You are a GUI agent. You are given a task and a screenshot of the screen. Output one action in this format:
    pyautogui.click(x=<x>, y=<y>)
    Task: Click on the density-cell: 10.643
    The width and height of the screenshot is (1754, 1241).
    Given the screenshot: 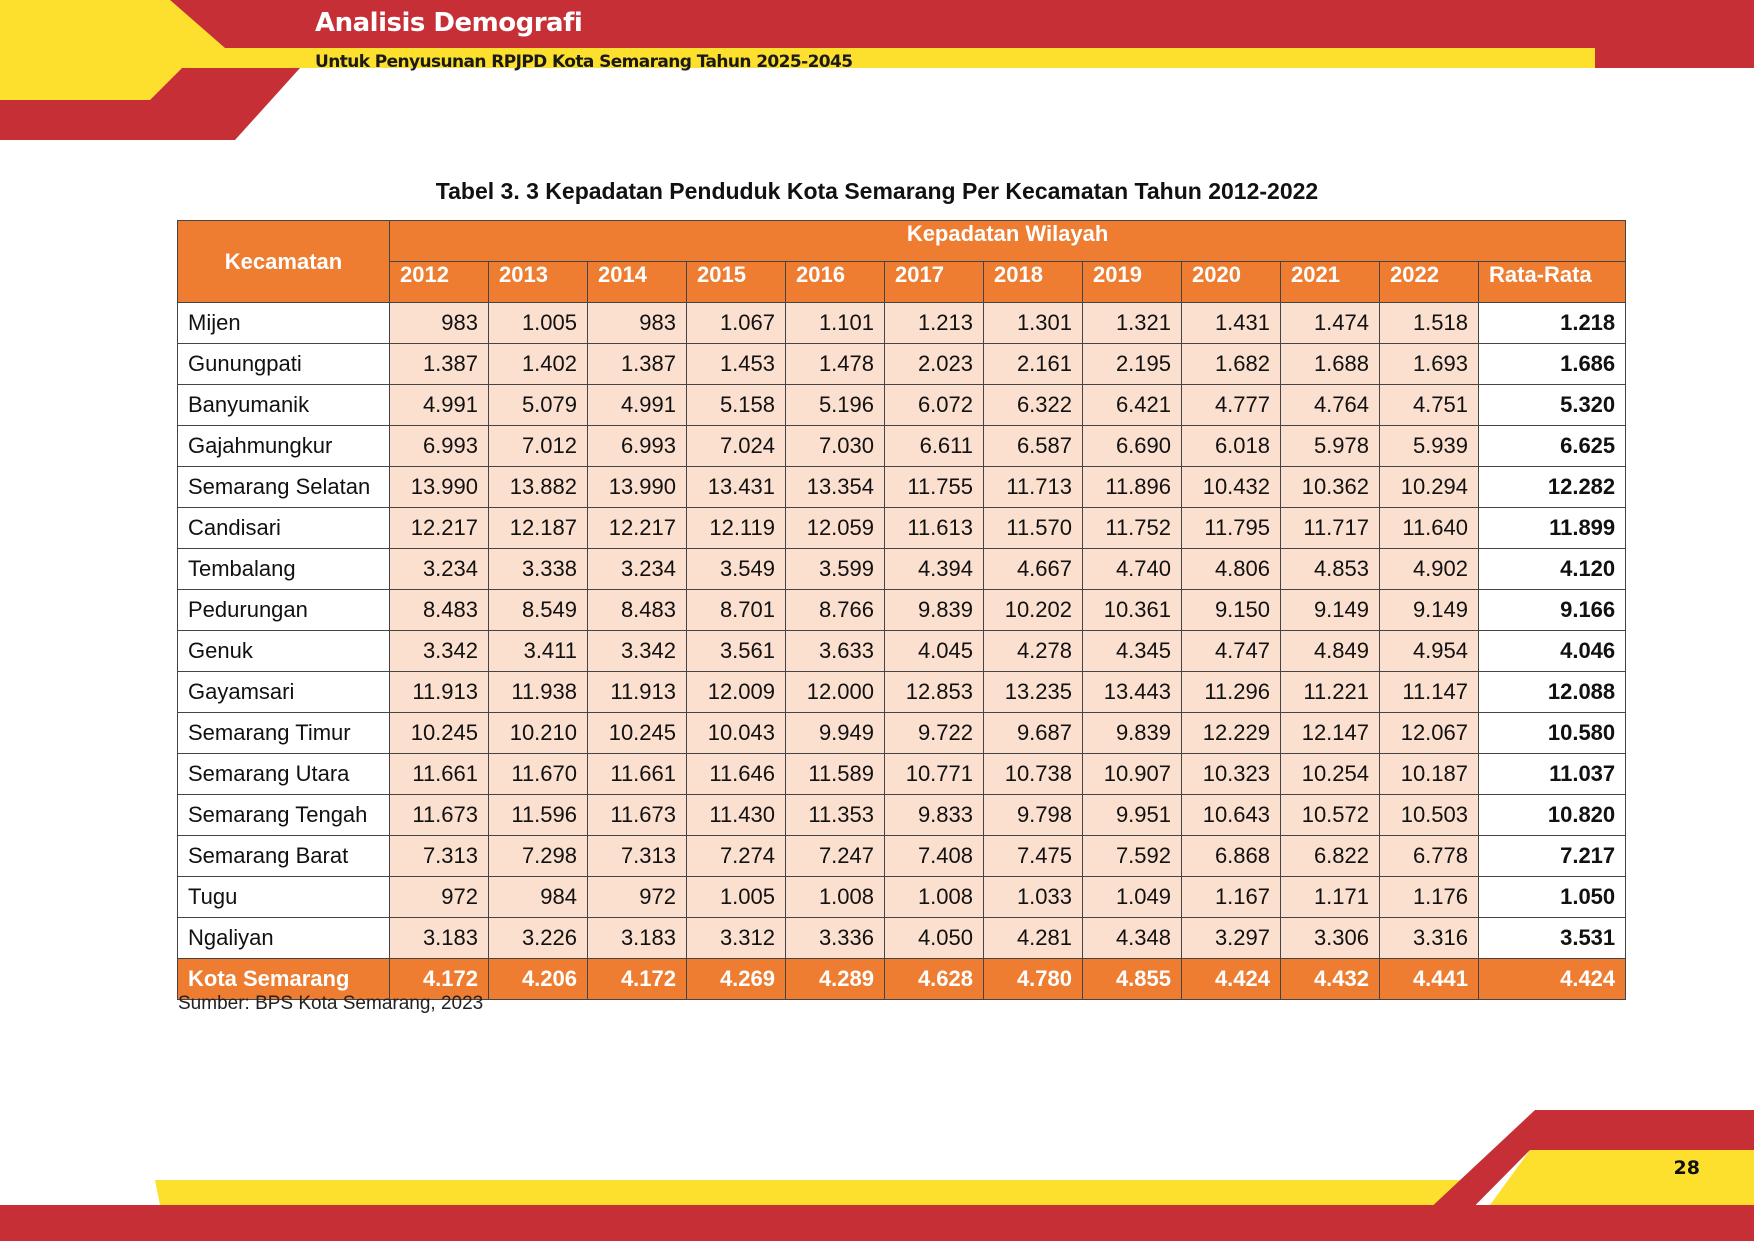 What is the action you would take?
    pyautogui.click(x=1231, y=815)
    